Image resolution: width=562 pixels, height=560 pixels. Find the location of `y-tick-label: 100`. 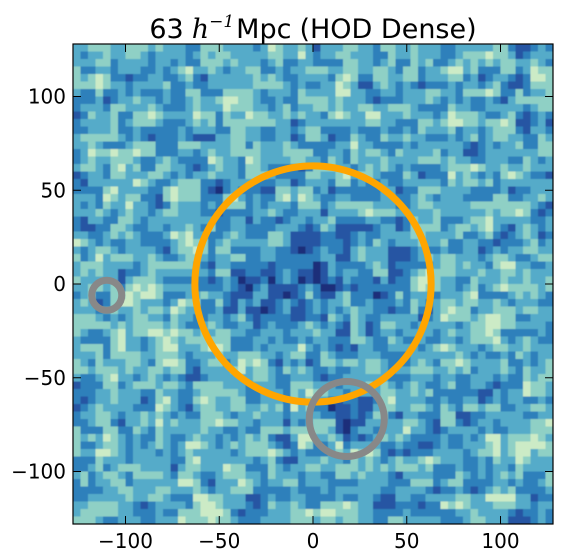

y-tick-label: 100 is located at coordinates (47, 97).